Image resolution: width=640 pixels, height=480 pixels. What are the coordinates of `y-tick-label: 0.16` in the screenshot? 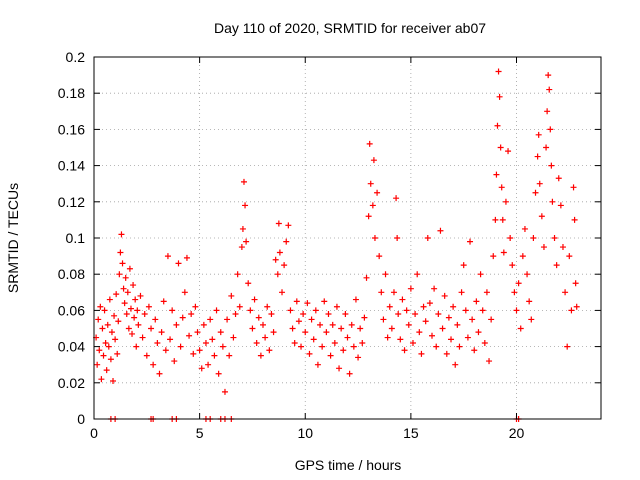 It's located at (71, 129).